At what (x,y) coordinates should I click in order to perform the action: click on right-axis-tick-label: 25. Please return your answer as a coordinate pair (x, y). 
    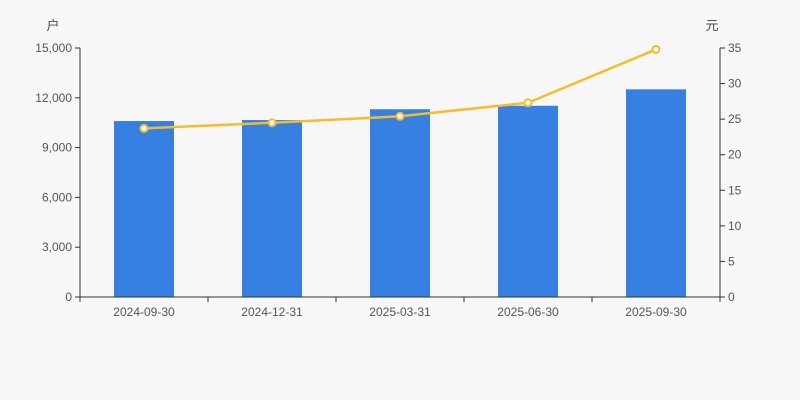
    Looking at the image, I should click on (735, 119).